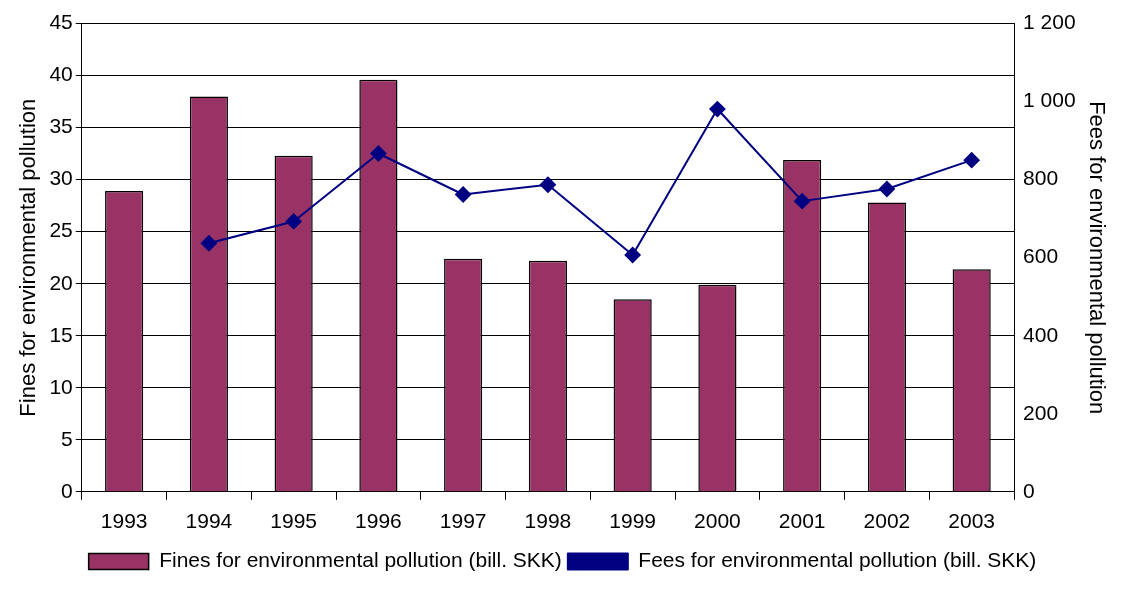 This screenshot has height=590, width=1125. Describe the element at coordinates (633, 521) in the screenshot. I see `x-tick-label: 1999` at that location.